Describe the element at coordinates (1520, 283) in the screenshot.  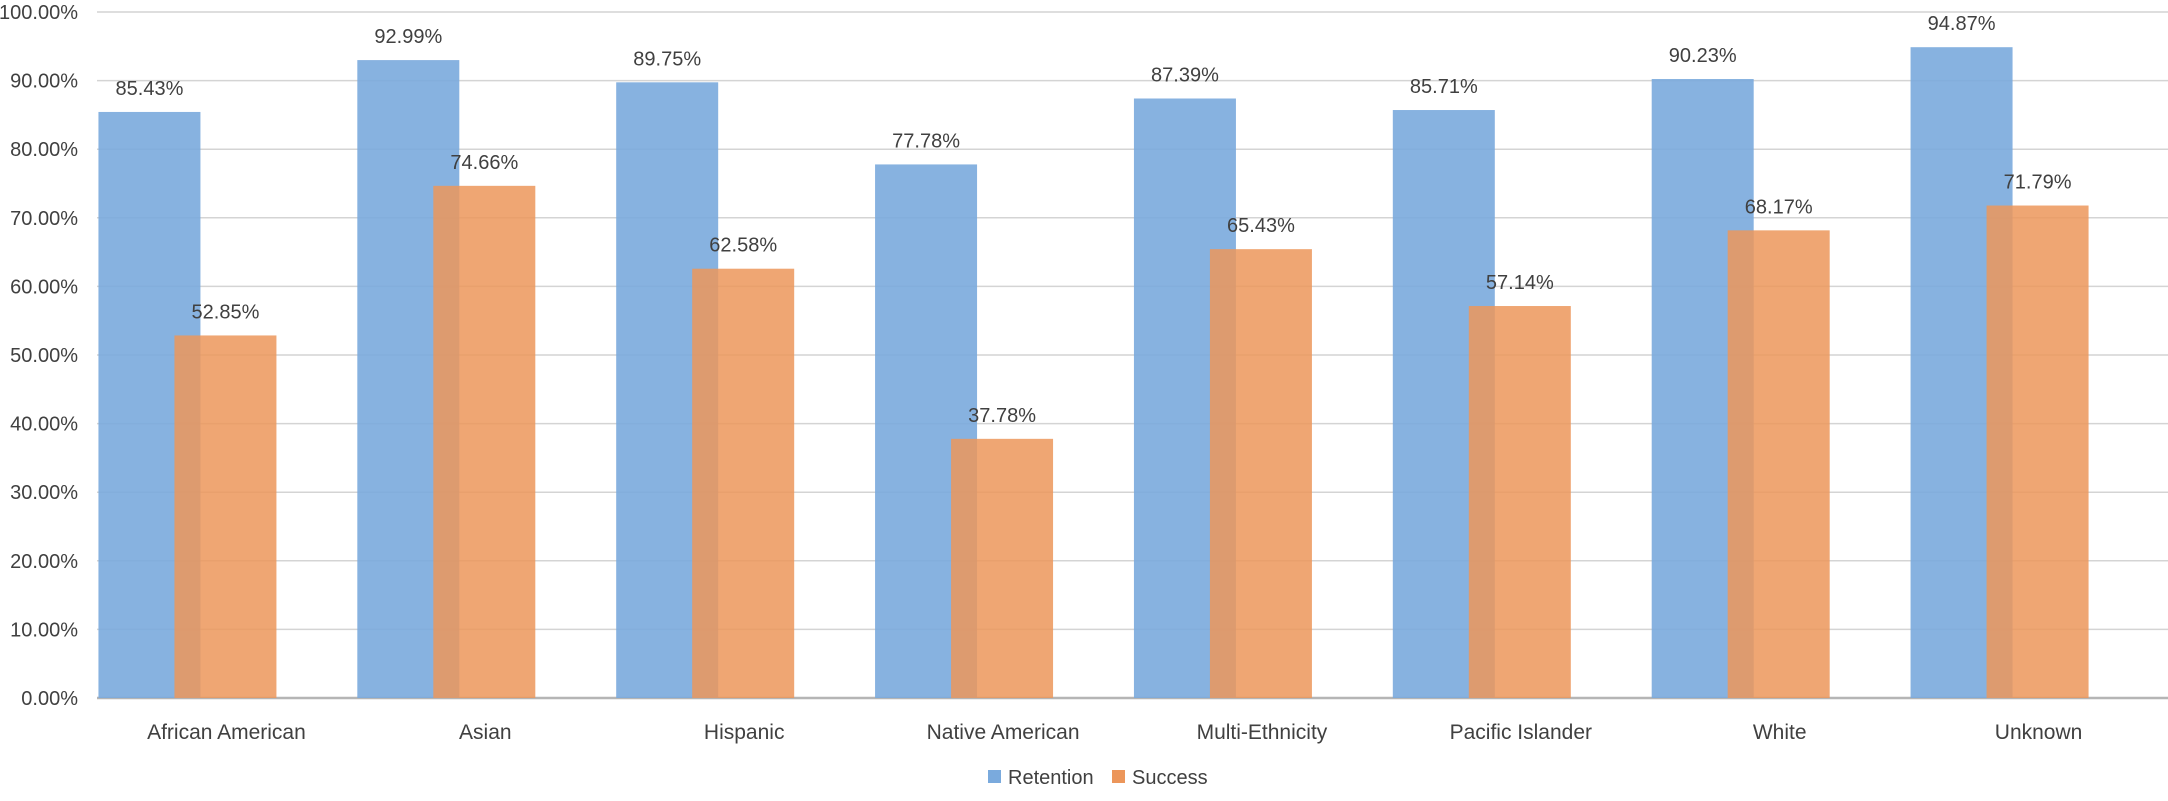
I see `data-label-success: 57.14%` at that location.